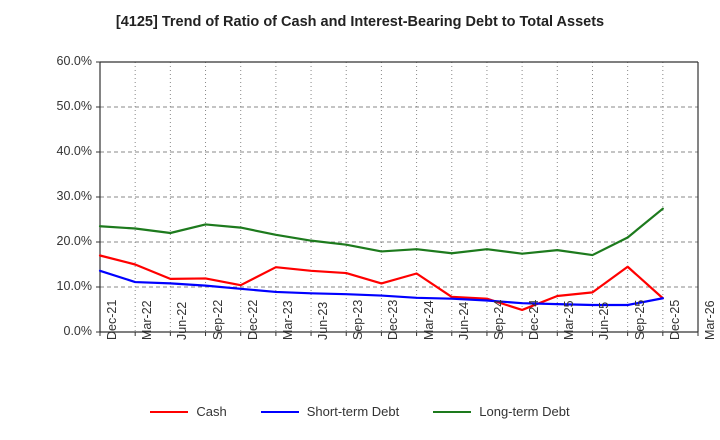 The image size is (720, 440). I want to click on x-axis-tick-label: Jun-24, so click(463, 320).